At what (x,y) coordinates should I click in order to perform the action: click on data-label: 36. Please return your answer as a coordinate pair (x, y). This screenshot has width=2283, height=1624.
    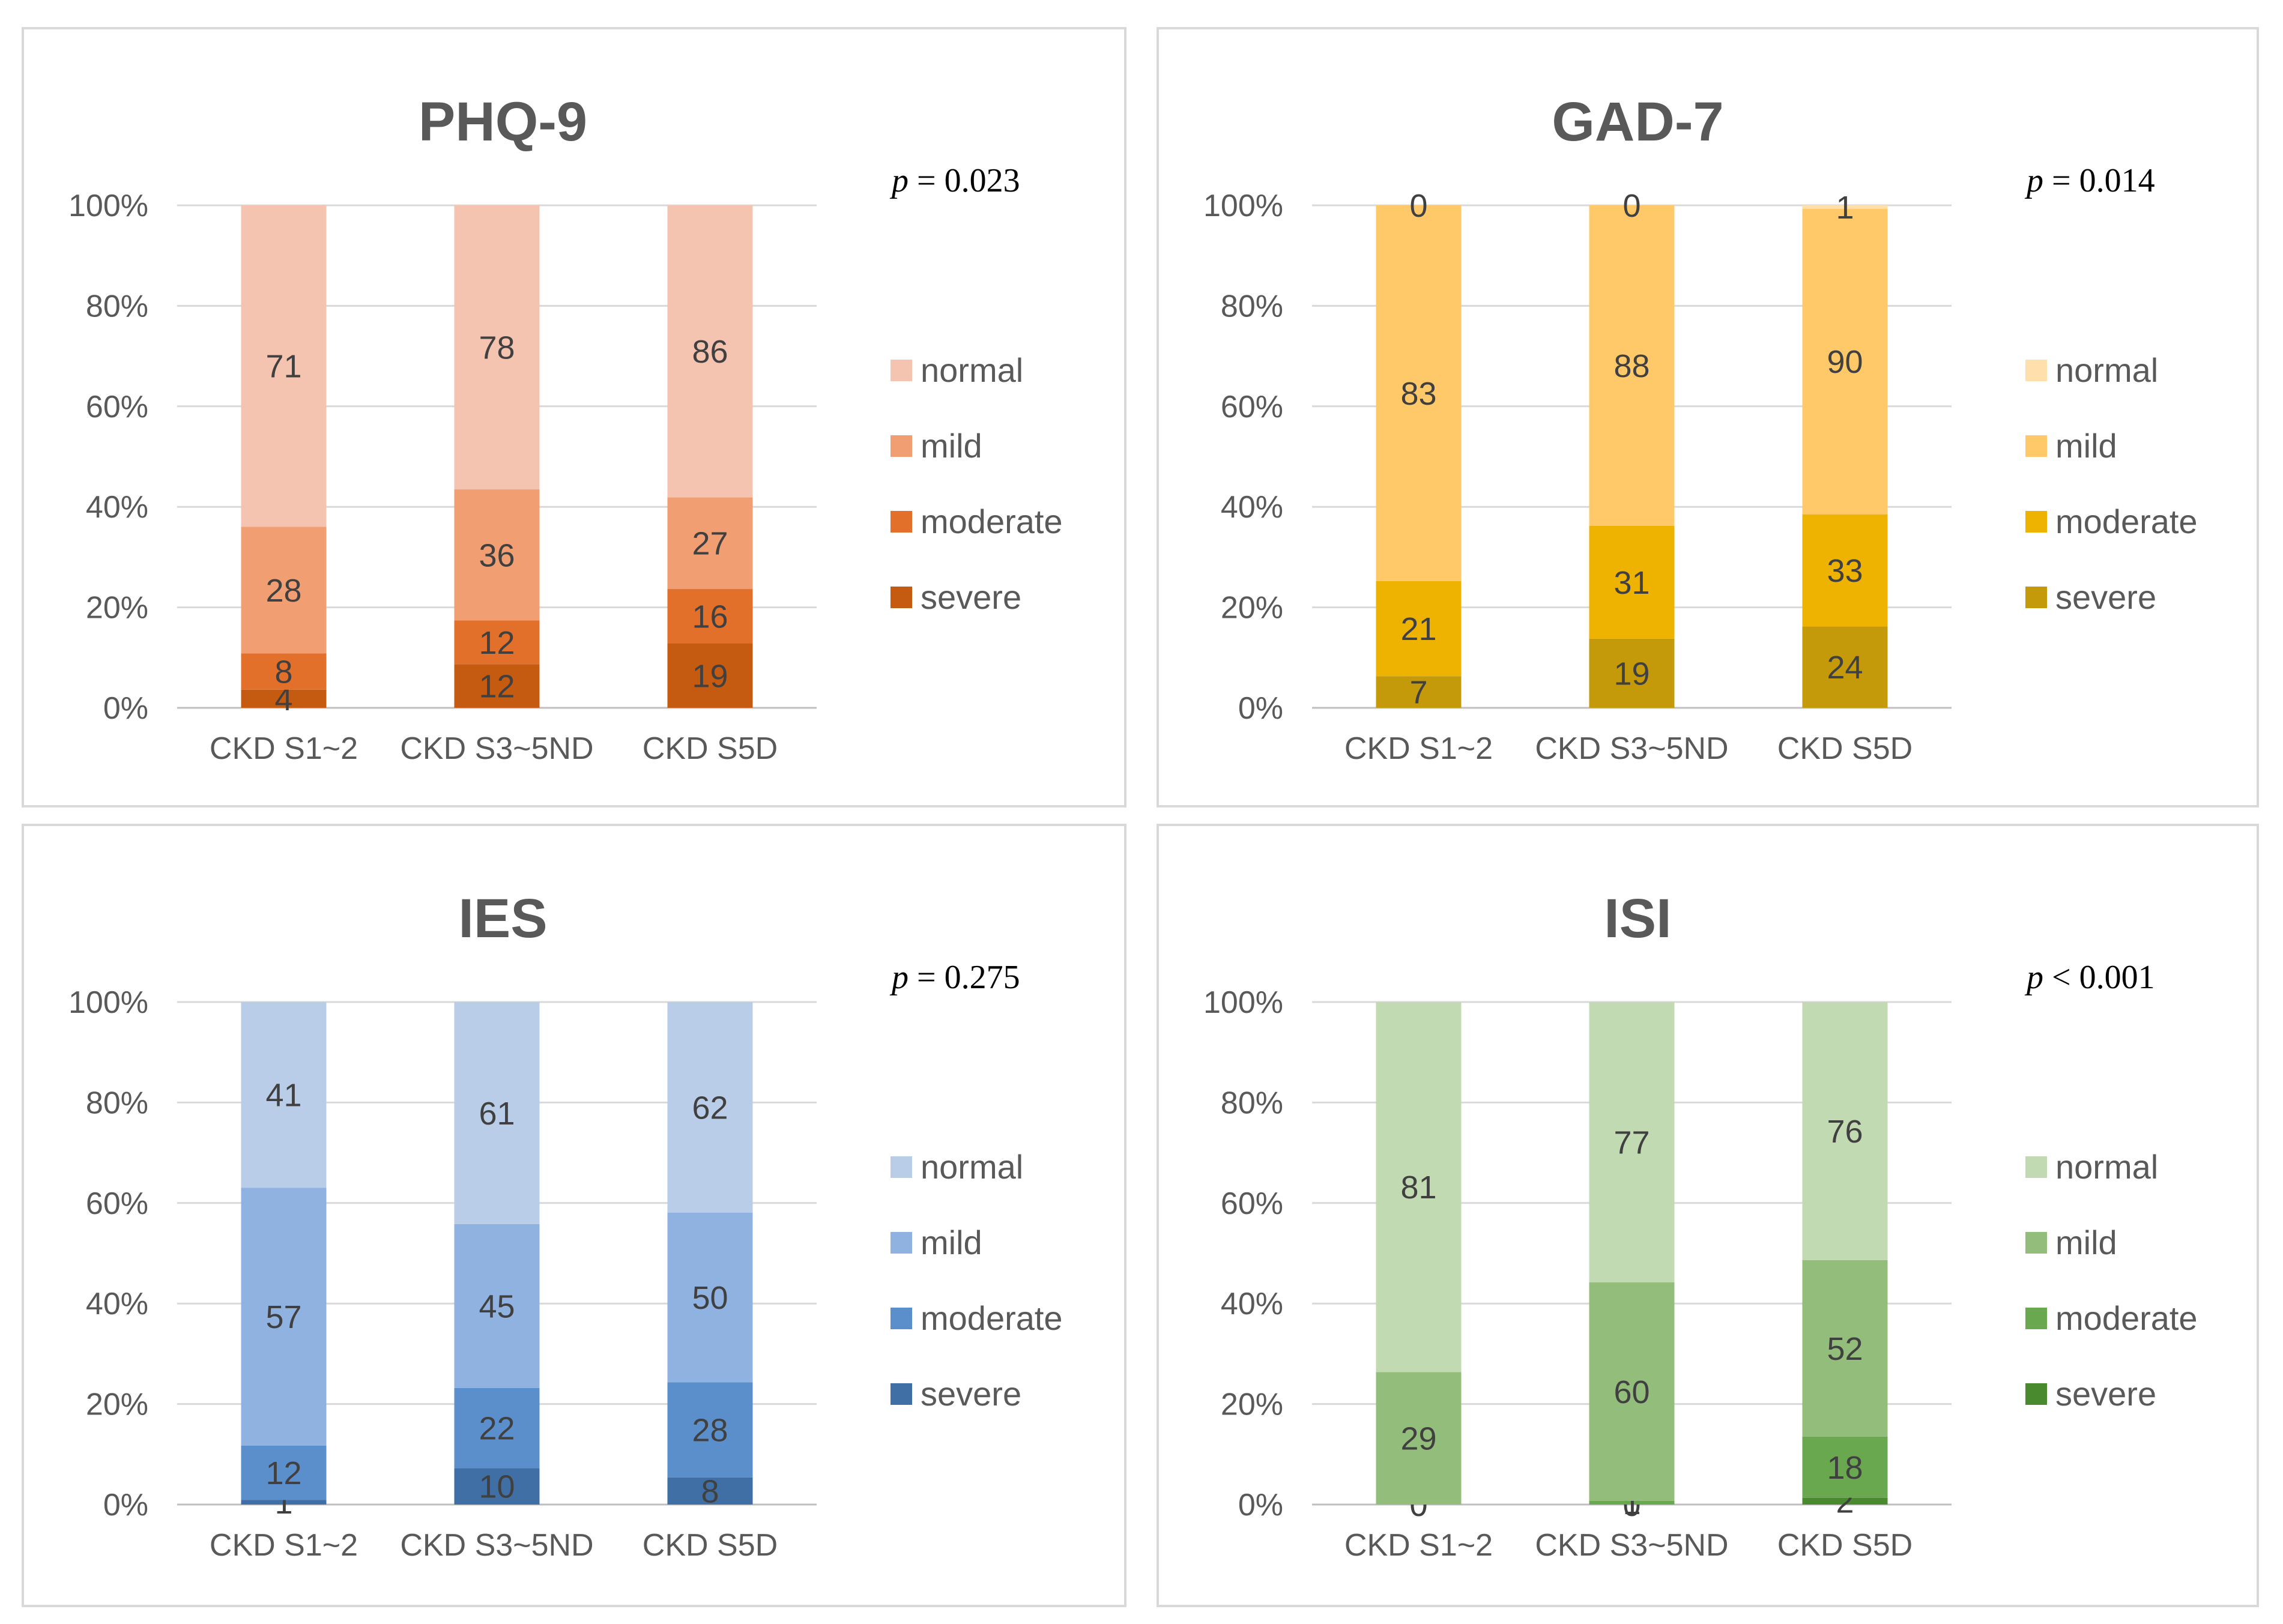
    Looking at the image, I should click on (497, 555).